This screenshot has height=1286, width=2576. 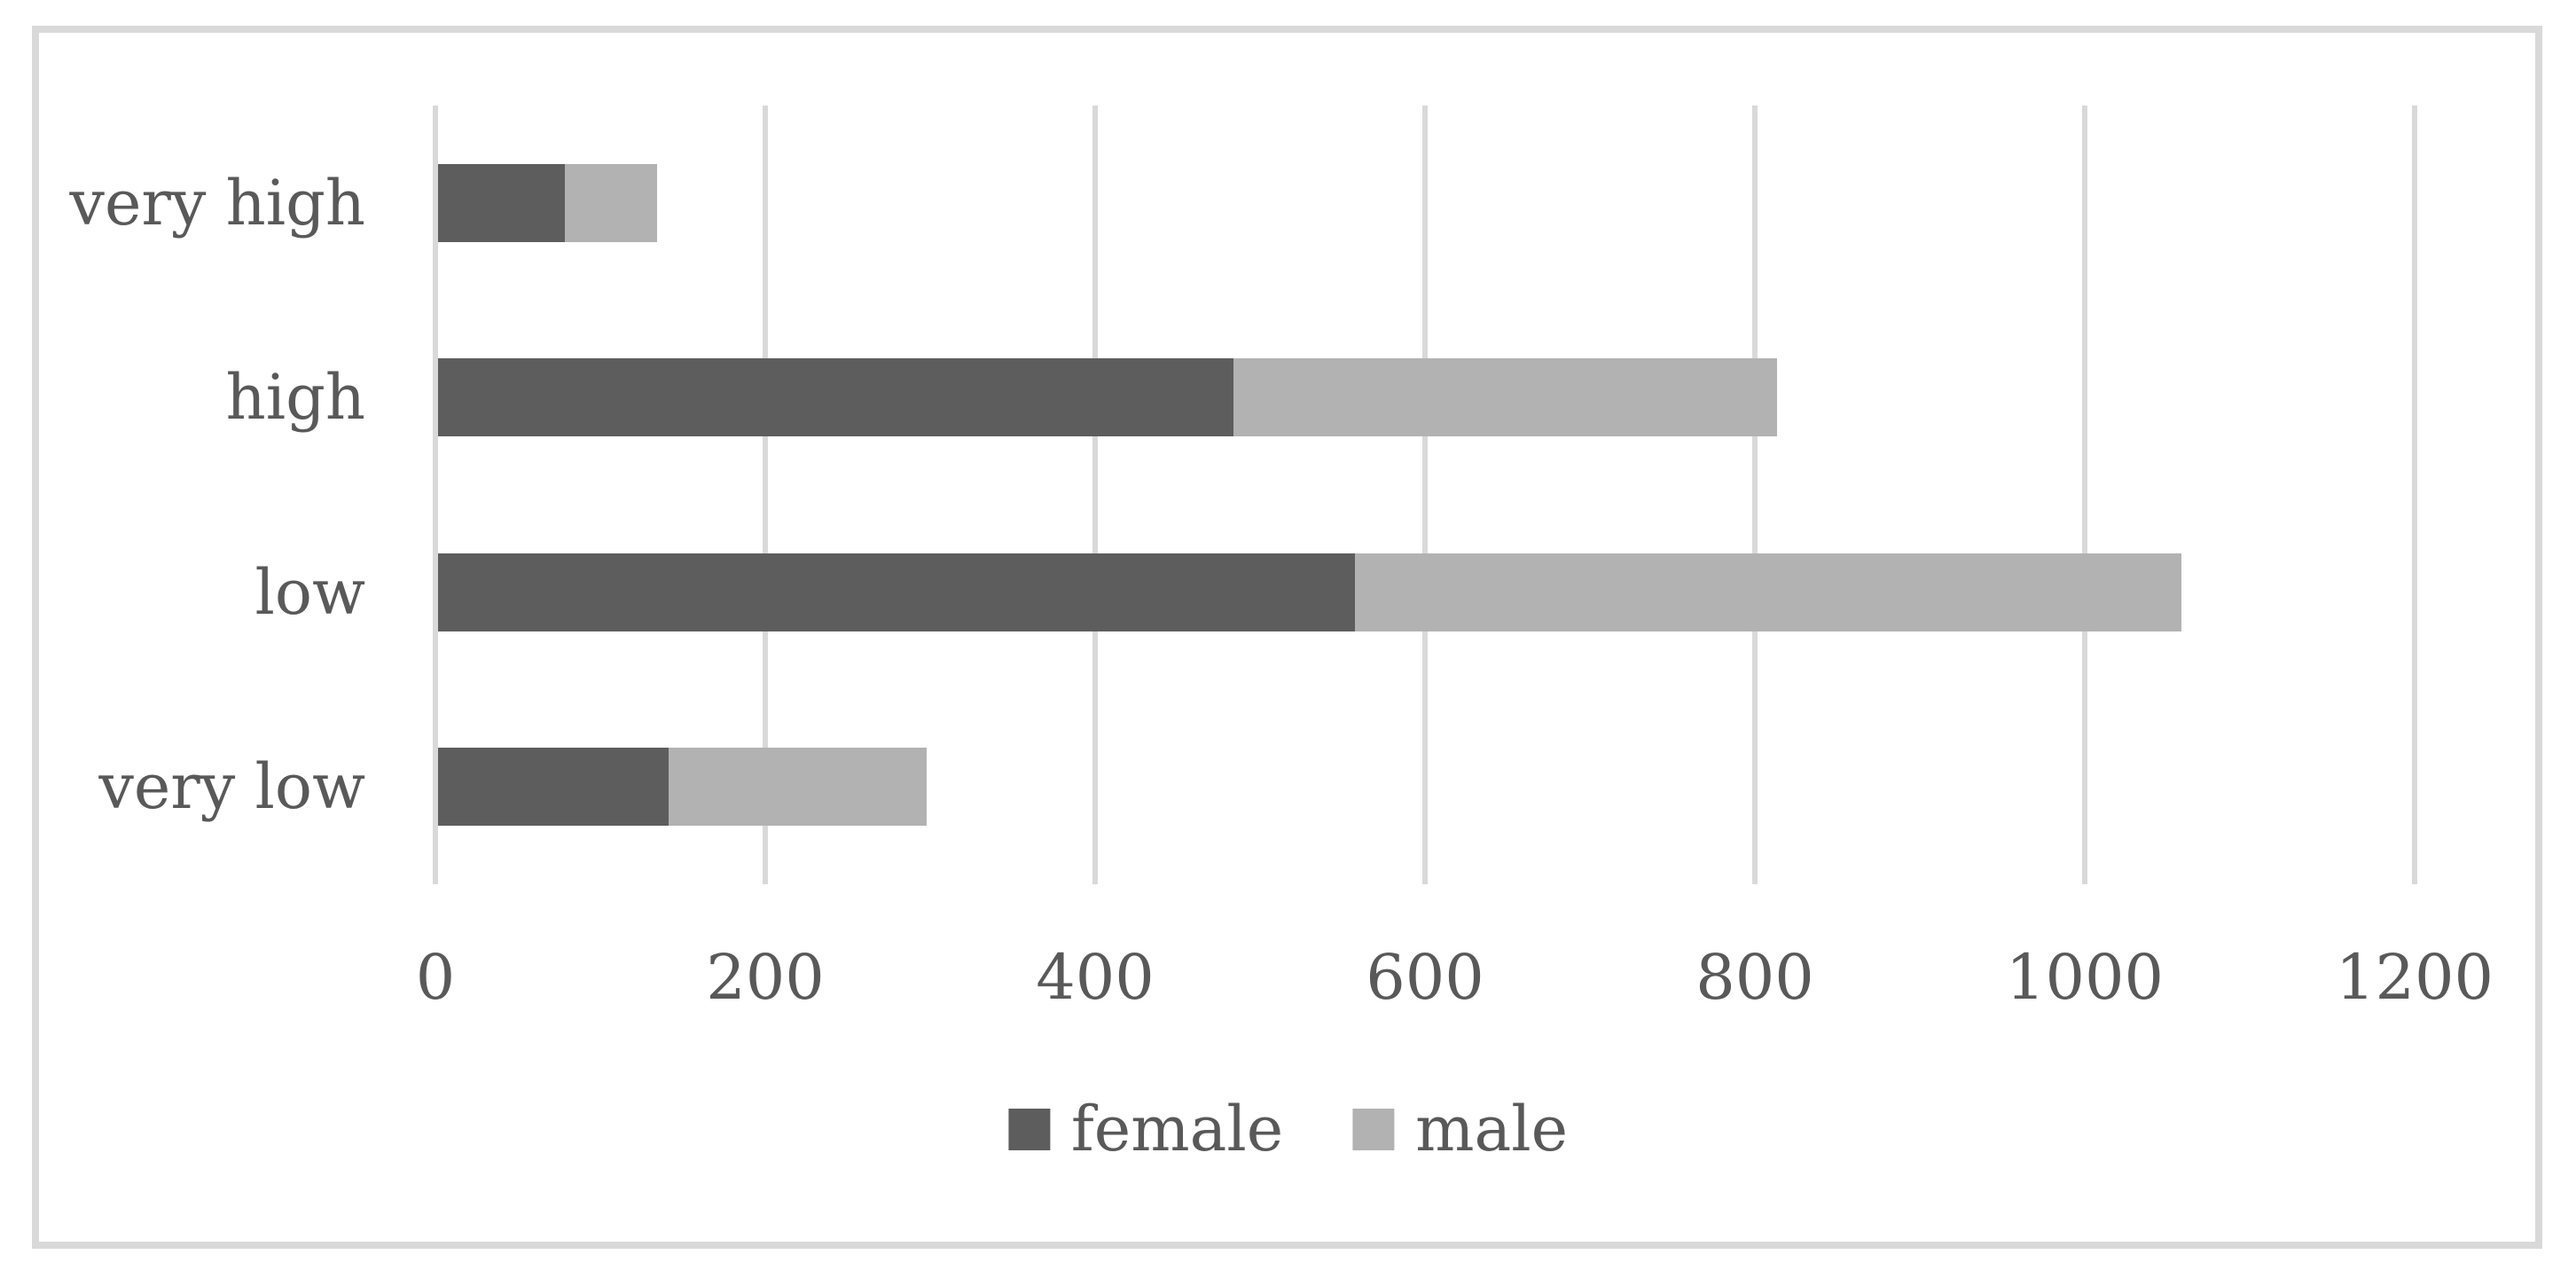 I want to click on x-tick-label-0: 0, so click(x=435, y=978).